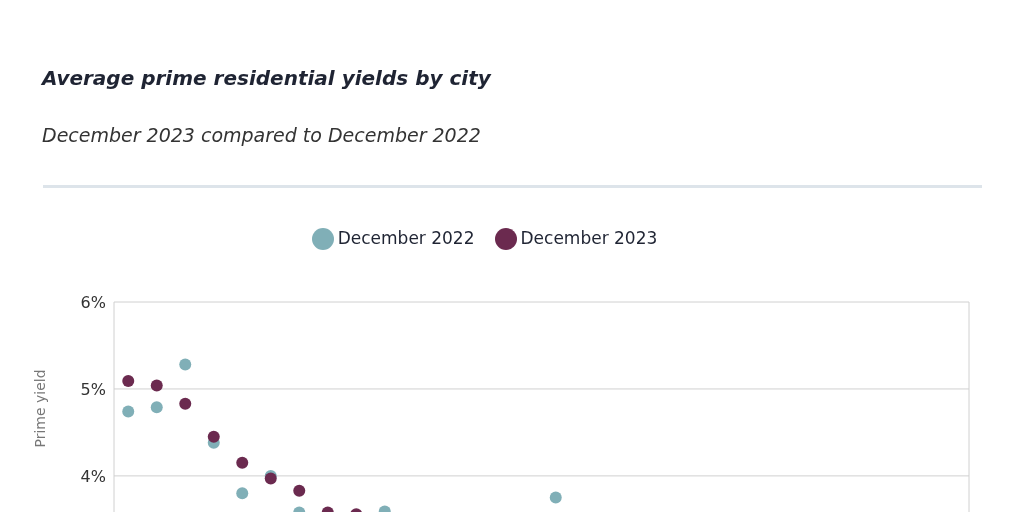 This screenshot has width=1024, height=512. Describe the element at coordinates (589, 238) in the screenshot. I see `legend-label: December 2023` at that location.